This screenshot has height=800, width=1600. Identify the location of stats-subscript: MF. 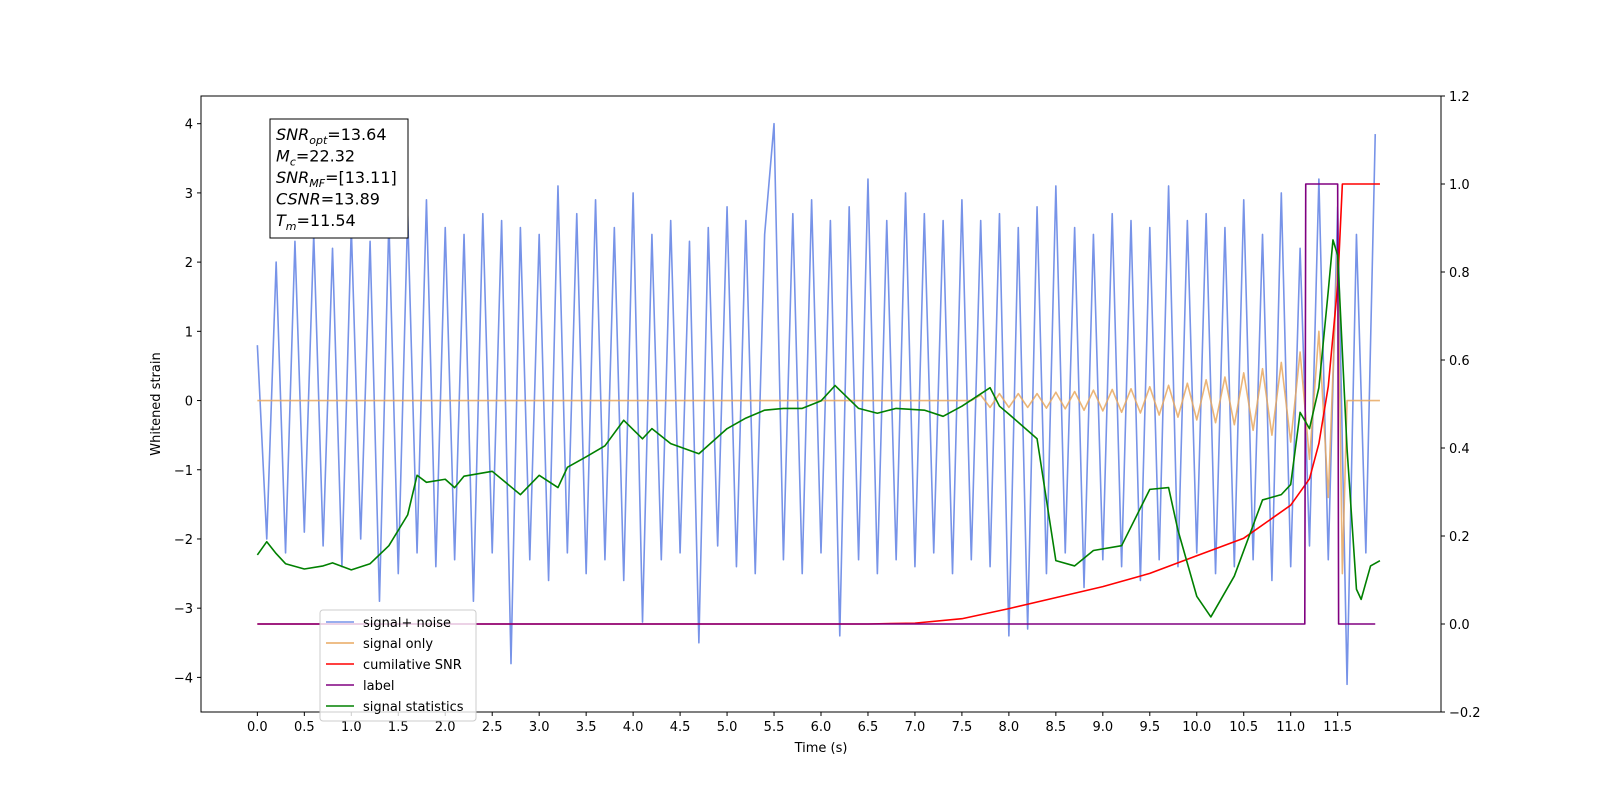
(317, 183).